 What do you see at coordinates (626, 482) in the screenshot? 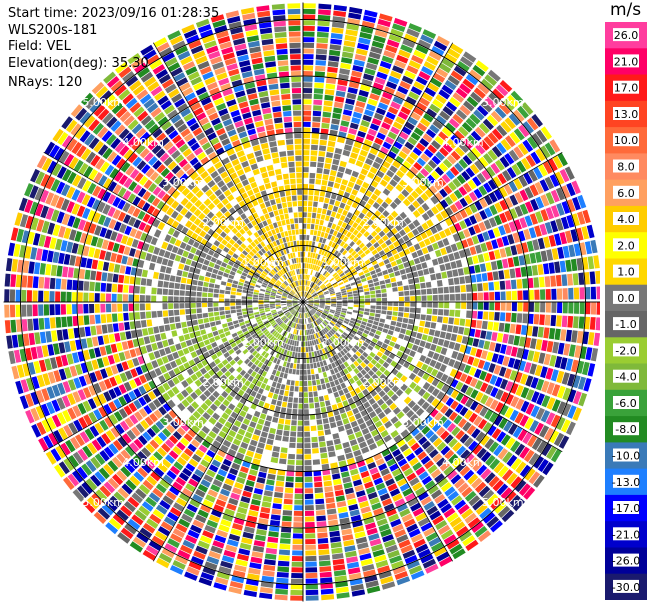
I see `colorbar-tick-label: -13.0` at bounding box center [626, 482].